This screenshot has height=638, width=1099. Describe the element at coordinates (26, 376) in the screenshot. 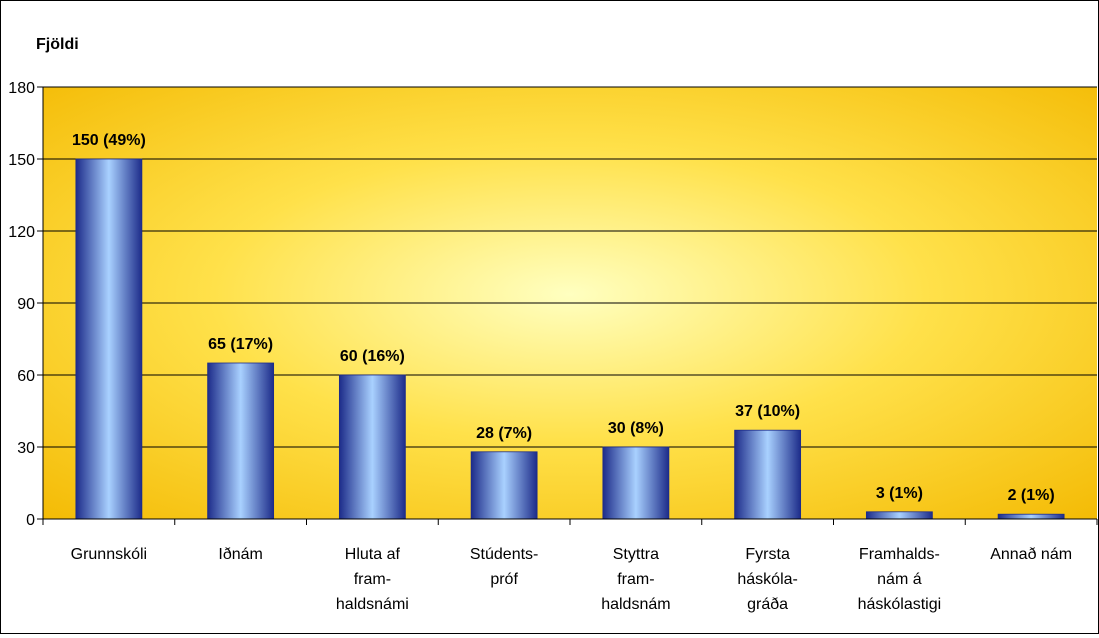

I see `y-tick-label: 60` at that location.